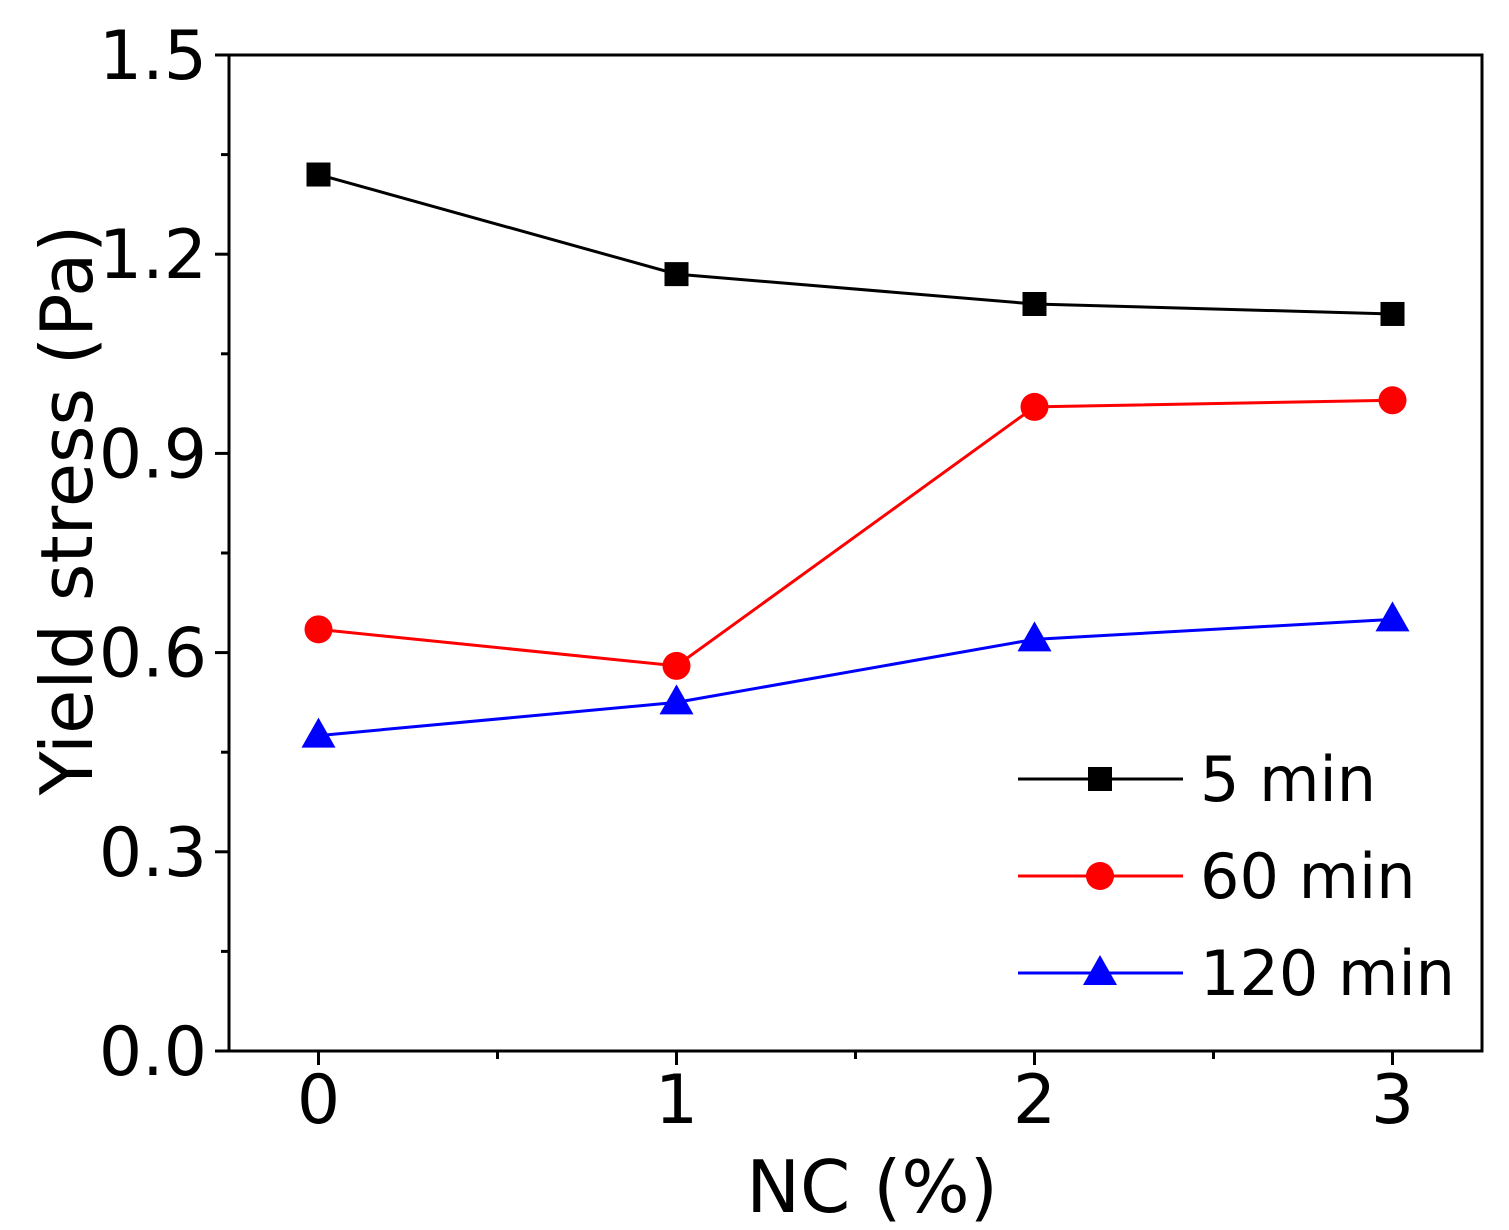  What do you see at coordinates (153, 1052) in the screenshot?
I see `y-tick-label: 0.0` at bounding box center [153, 1052].